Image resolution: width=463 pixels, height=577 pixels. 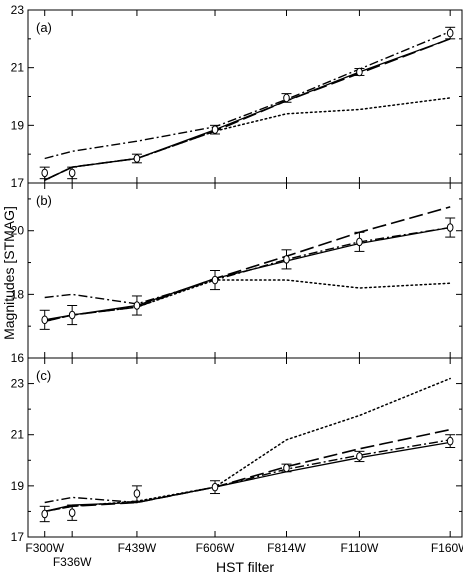 I want to click on panel-label: (c), so click(x=43, y=375).